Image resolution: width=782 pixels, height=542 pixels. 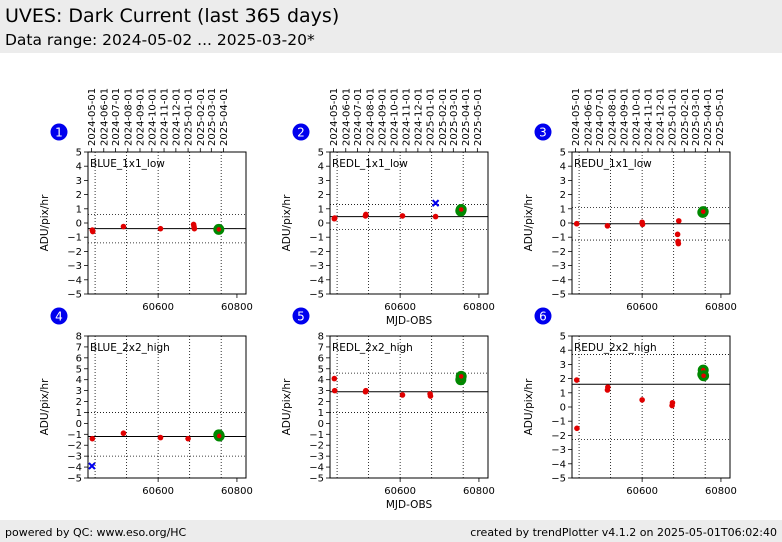 I want to click on data-range-subtitle: Data range: 2024-05-02 ... 2025-03-20*, so click(x=160, y=40).